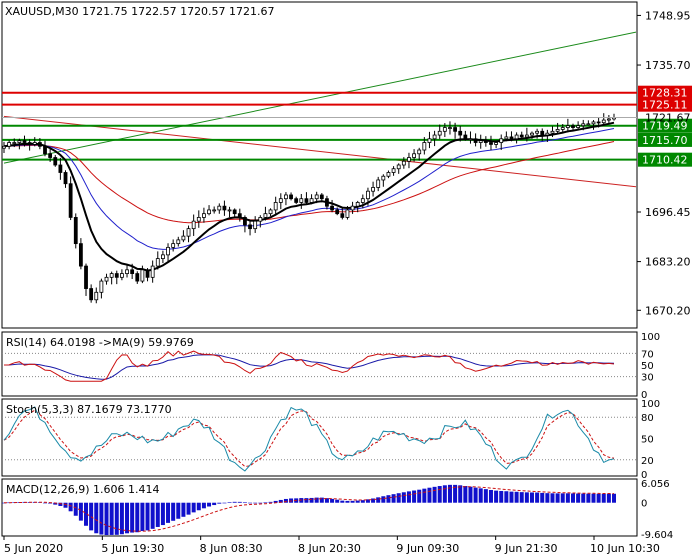  Describe the element at coordinates (644, 475) in the screenshot. I see `stoch-tick-label: 0` at that location.